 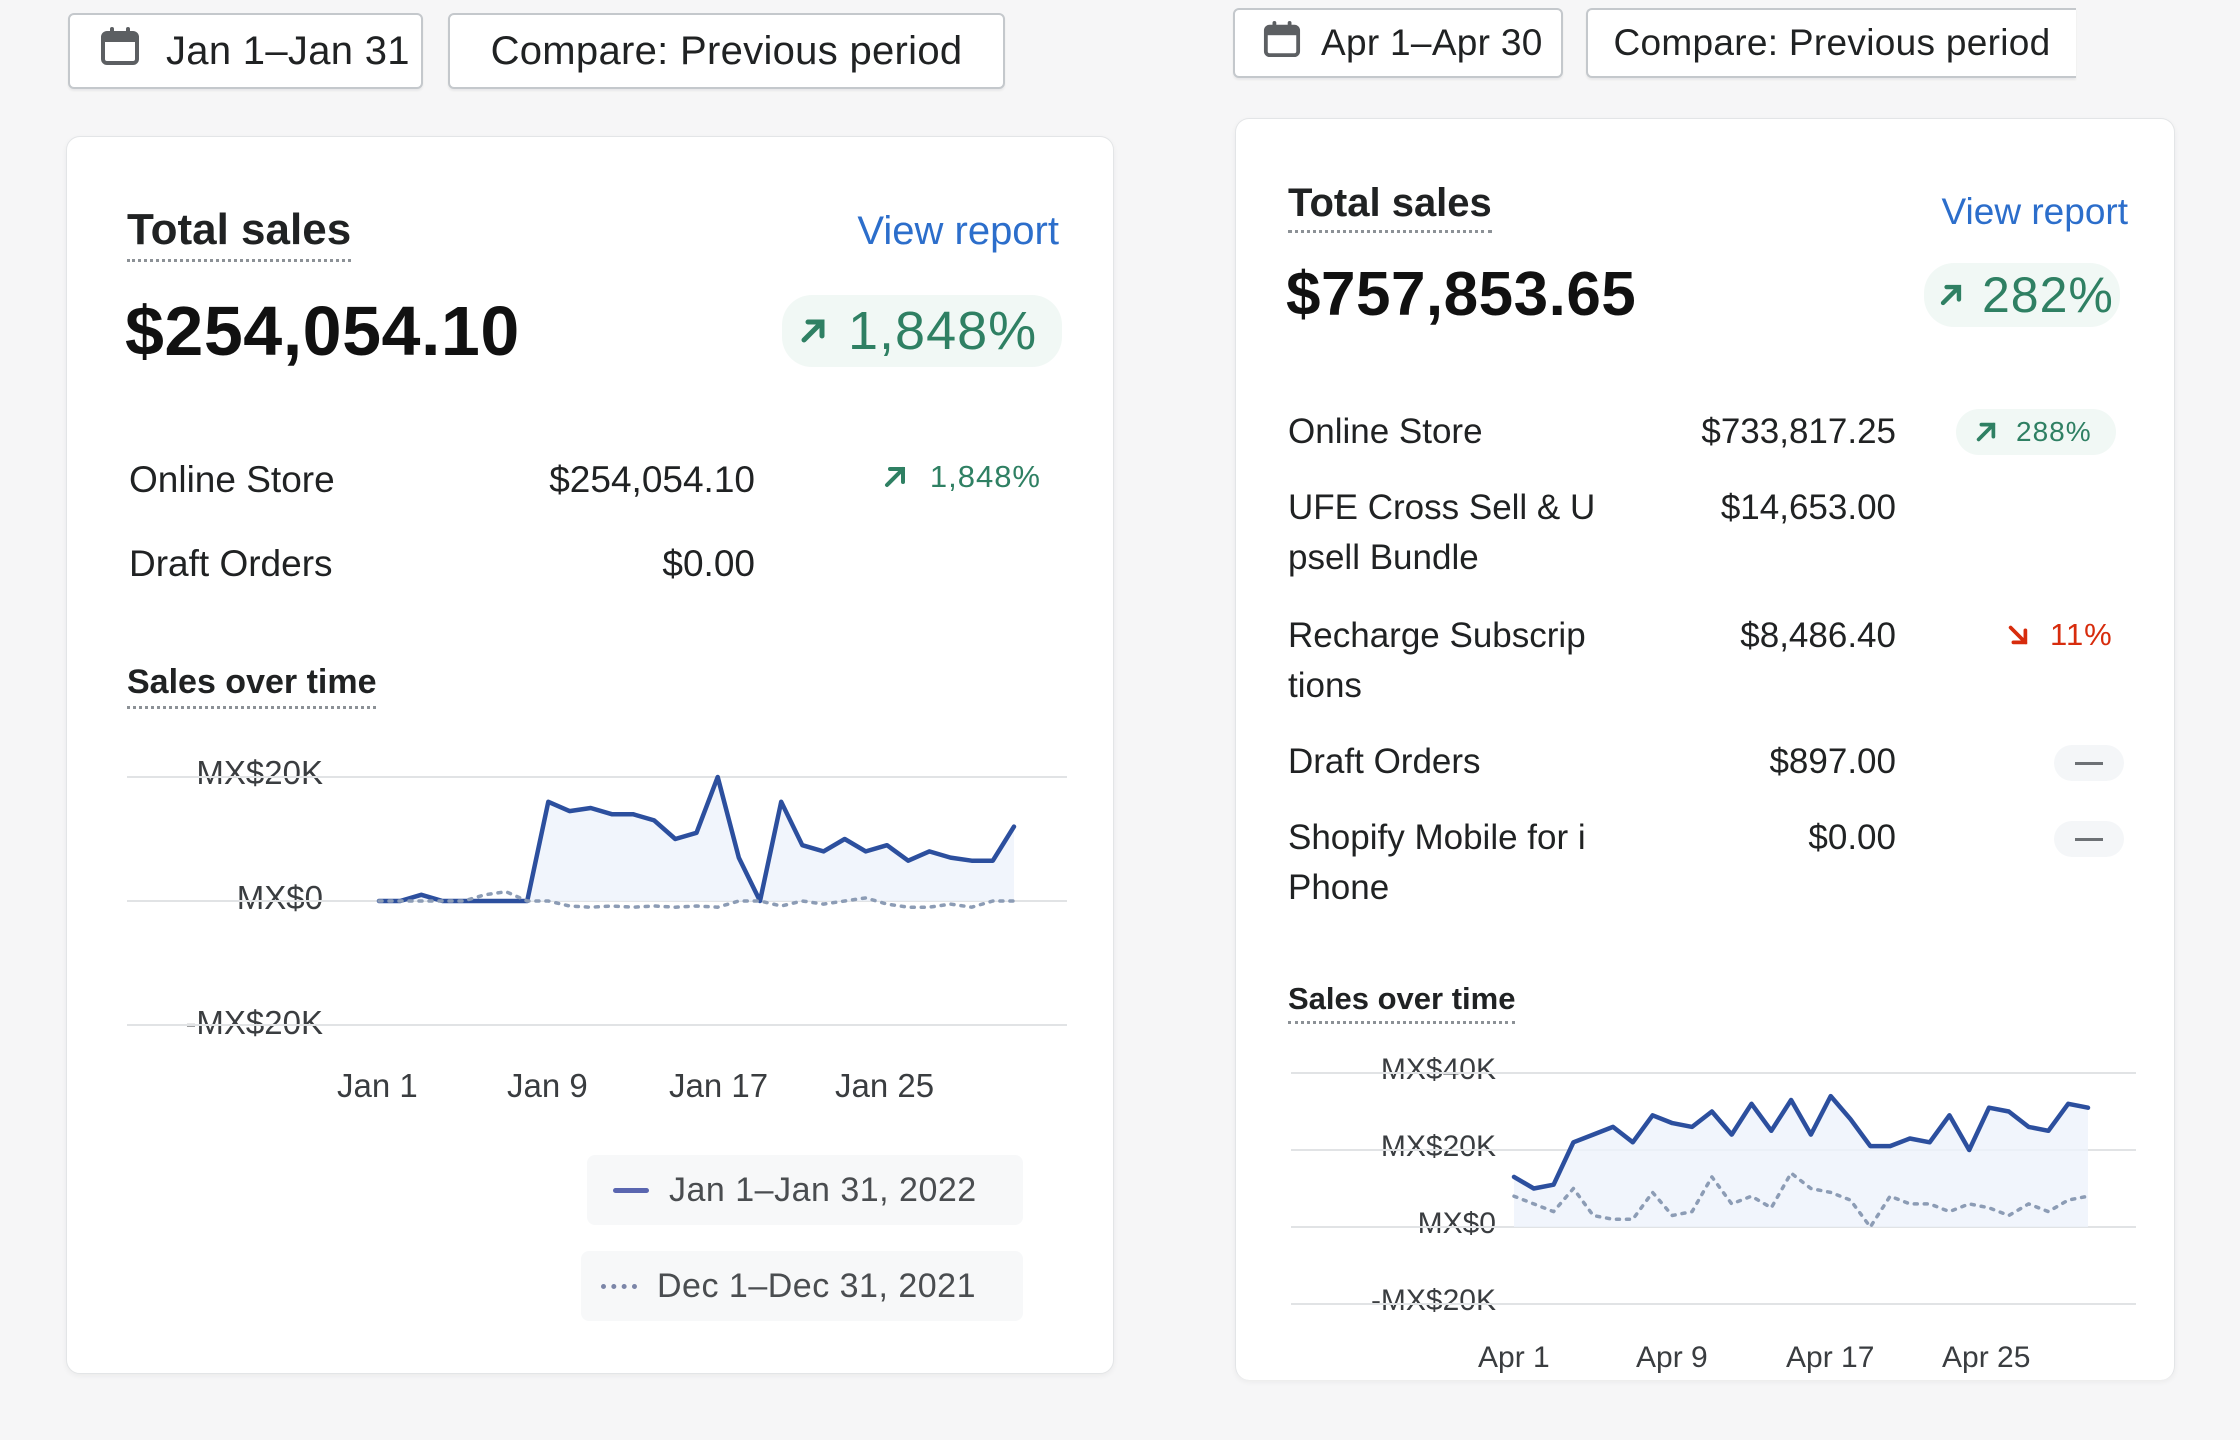 I want to click on date-range-label: Jan 1–Jan 31, so click(x=288, y=50).